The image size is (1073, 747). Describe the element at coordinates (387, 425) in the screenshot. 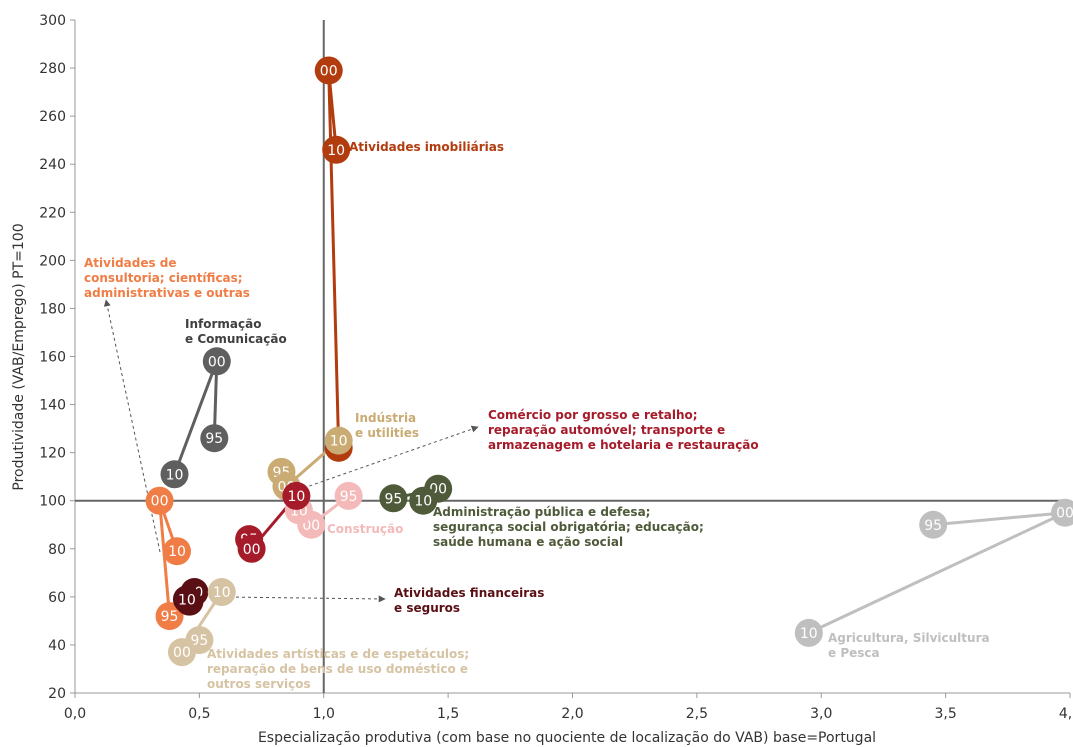

I see `series-label-industria: Indústria e utilities` at that location.